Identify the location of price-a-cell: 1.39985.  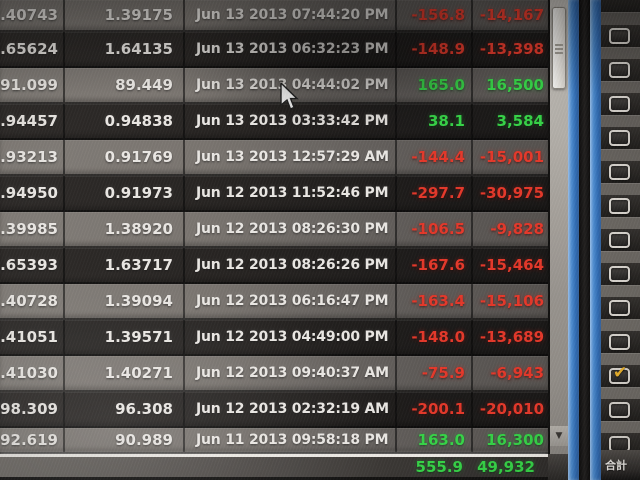
(32, 229).